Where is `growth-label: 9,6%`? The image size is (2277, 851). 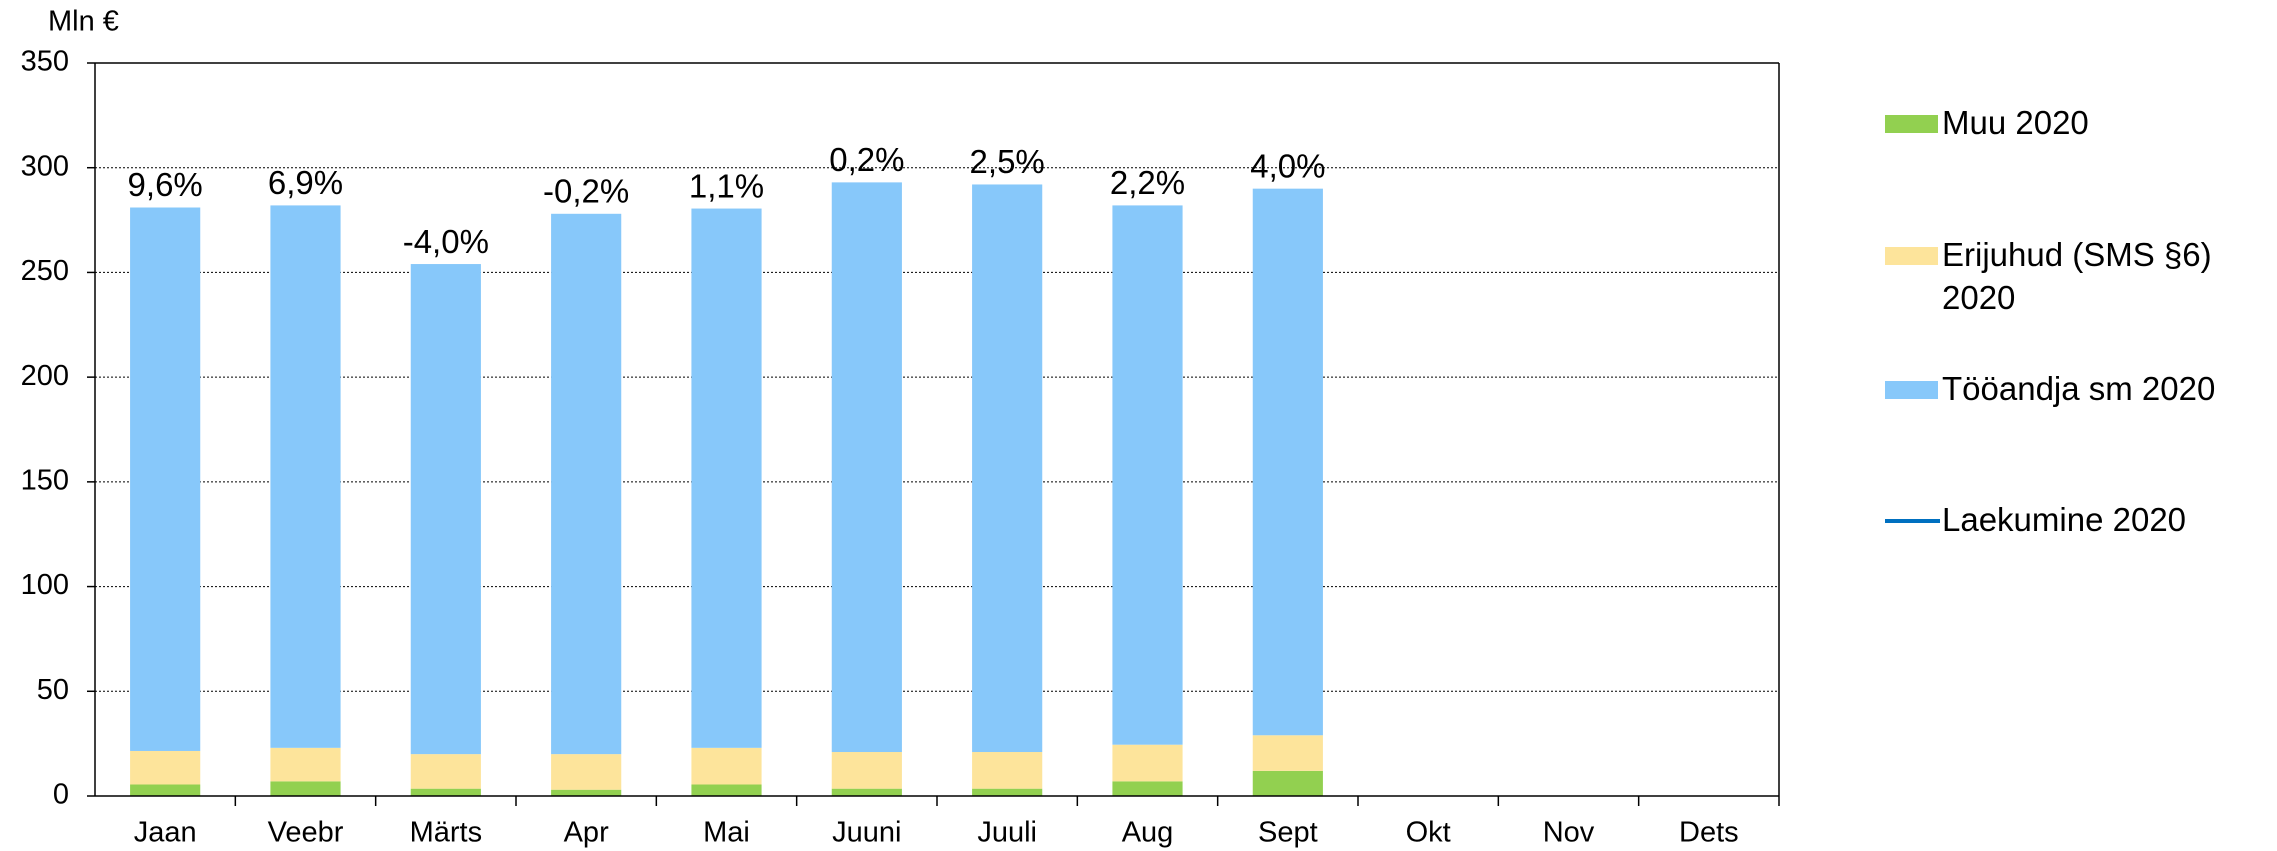 growth-label: 9,6% is located at coordinates (165, 184).